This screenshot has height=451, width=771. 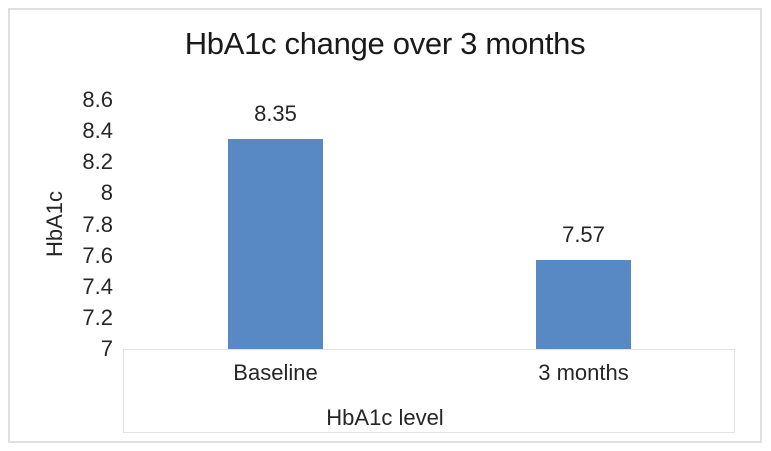 What do you see at coordinates (385, 417) in the screenshot?
I see `x-axis-title: HbA1c level` at bounding box center [385, 417].